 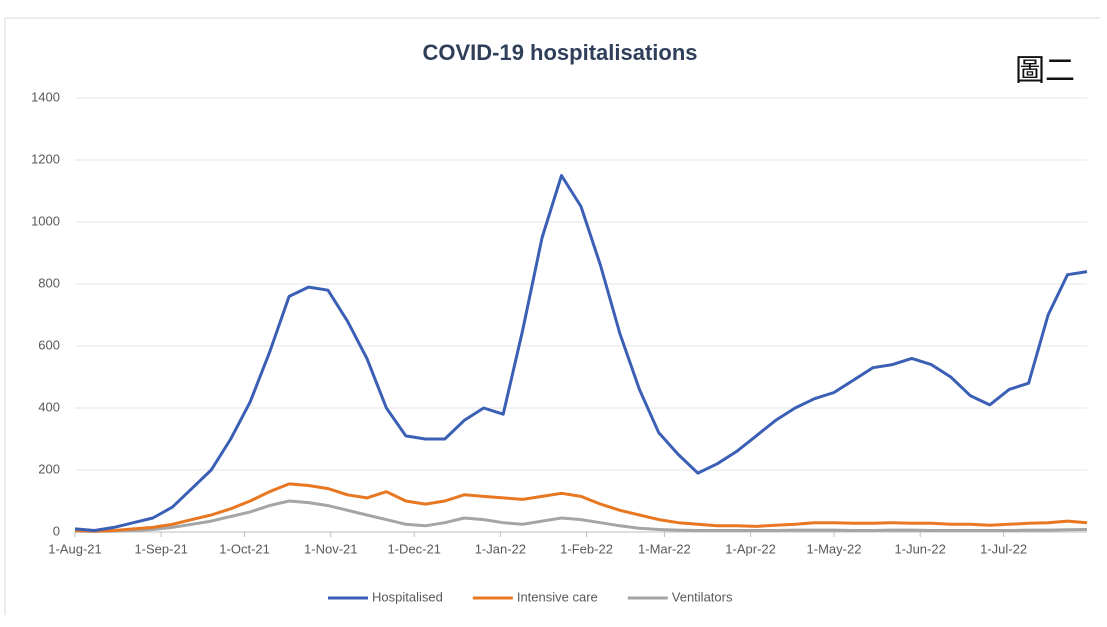 What do you see at coordinates (1003, 548) in the screenshot?
I see `x-tick-label: 1-Jul-22` at bounding box center [1003, 548].